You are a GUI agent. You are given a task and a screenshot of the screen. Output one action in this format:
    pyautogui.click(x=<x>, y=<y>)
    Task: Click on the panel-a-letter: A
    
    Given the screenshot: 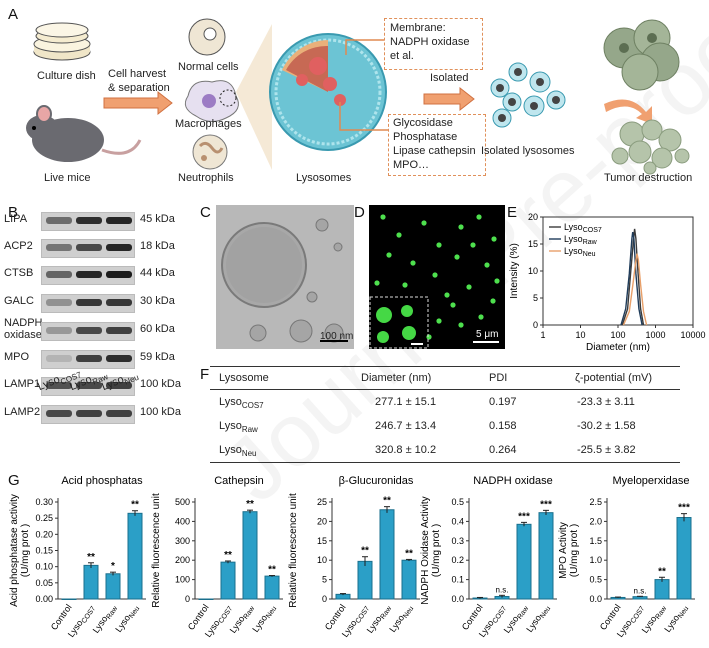 What is the action you would take?
    pyautogui.click(x=13, y=14)
    